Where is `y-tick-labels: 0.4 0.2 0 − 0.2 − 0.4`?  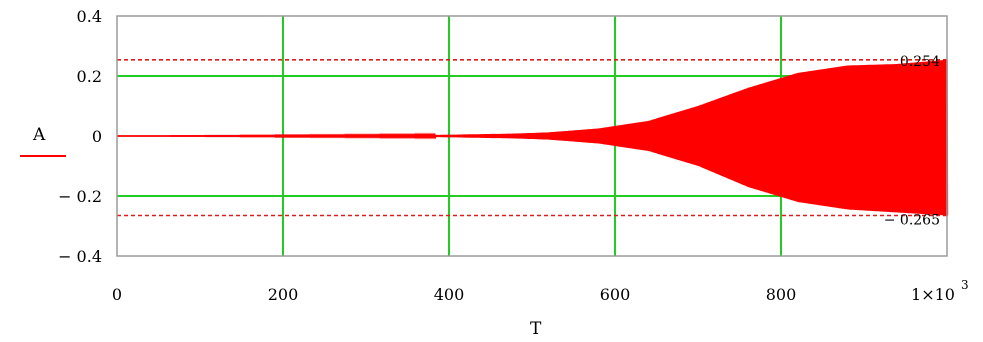
y-tick-labels: 0.4 0.2 0 − 0.2 − 0.4 is located at coordinates (80, 136).